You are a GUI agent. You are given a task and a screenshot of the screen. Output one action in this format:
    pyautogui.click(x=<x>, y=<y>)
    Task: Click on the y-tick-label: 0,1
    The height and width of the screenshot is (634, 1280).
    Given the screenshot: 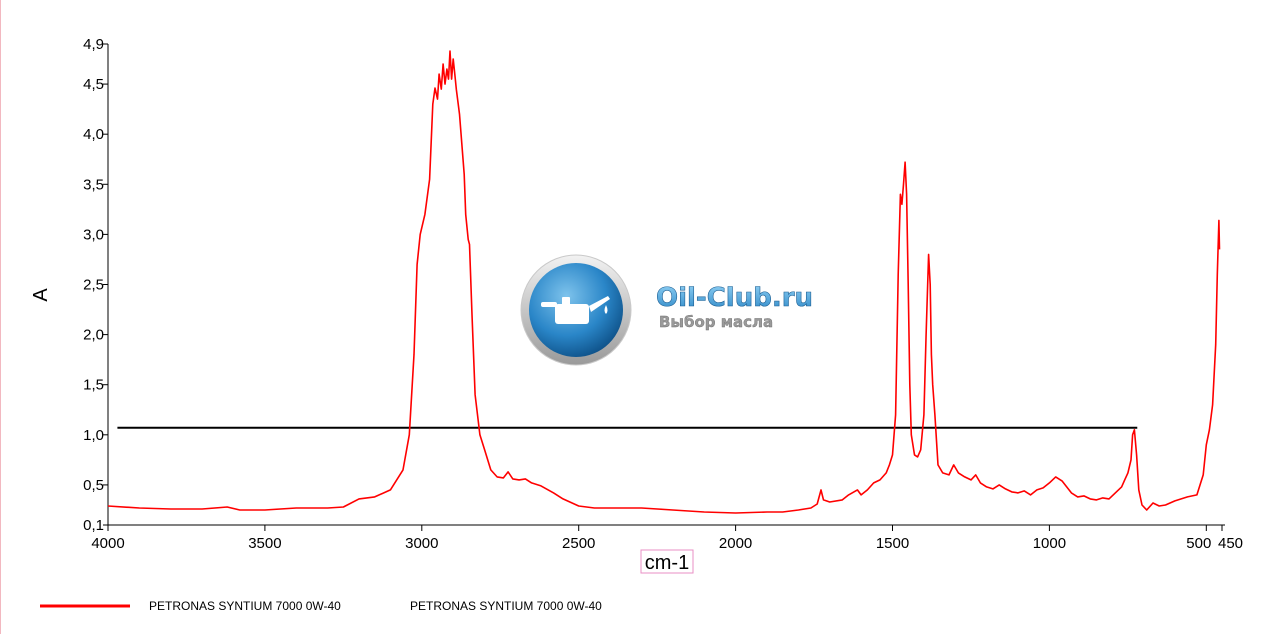 What is the action you would take?
    pyautogui.click(x=93, y=525)
    